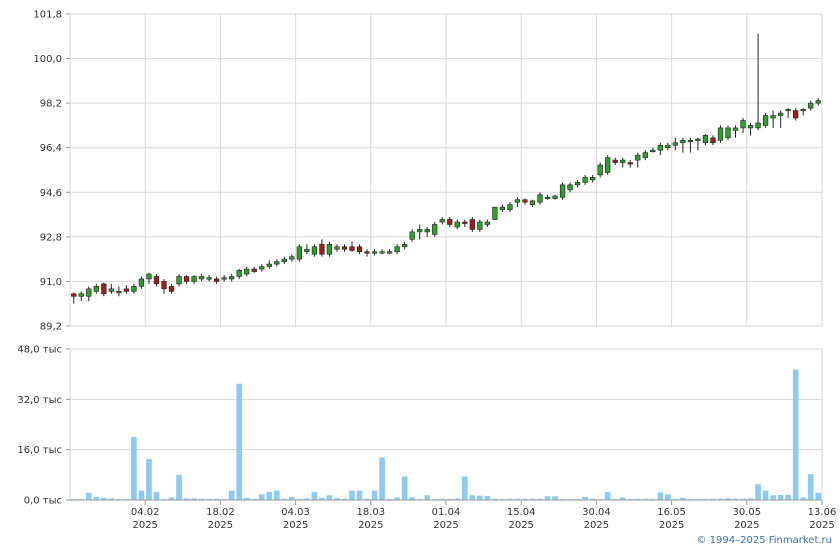  I want to click on volume-y-tick-label: 0,0 тыс, so click(43, 501).